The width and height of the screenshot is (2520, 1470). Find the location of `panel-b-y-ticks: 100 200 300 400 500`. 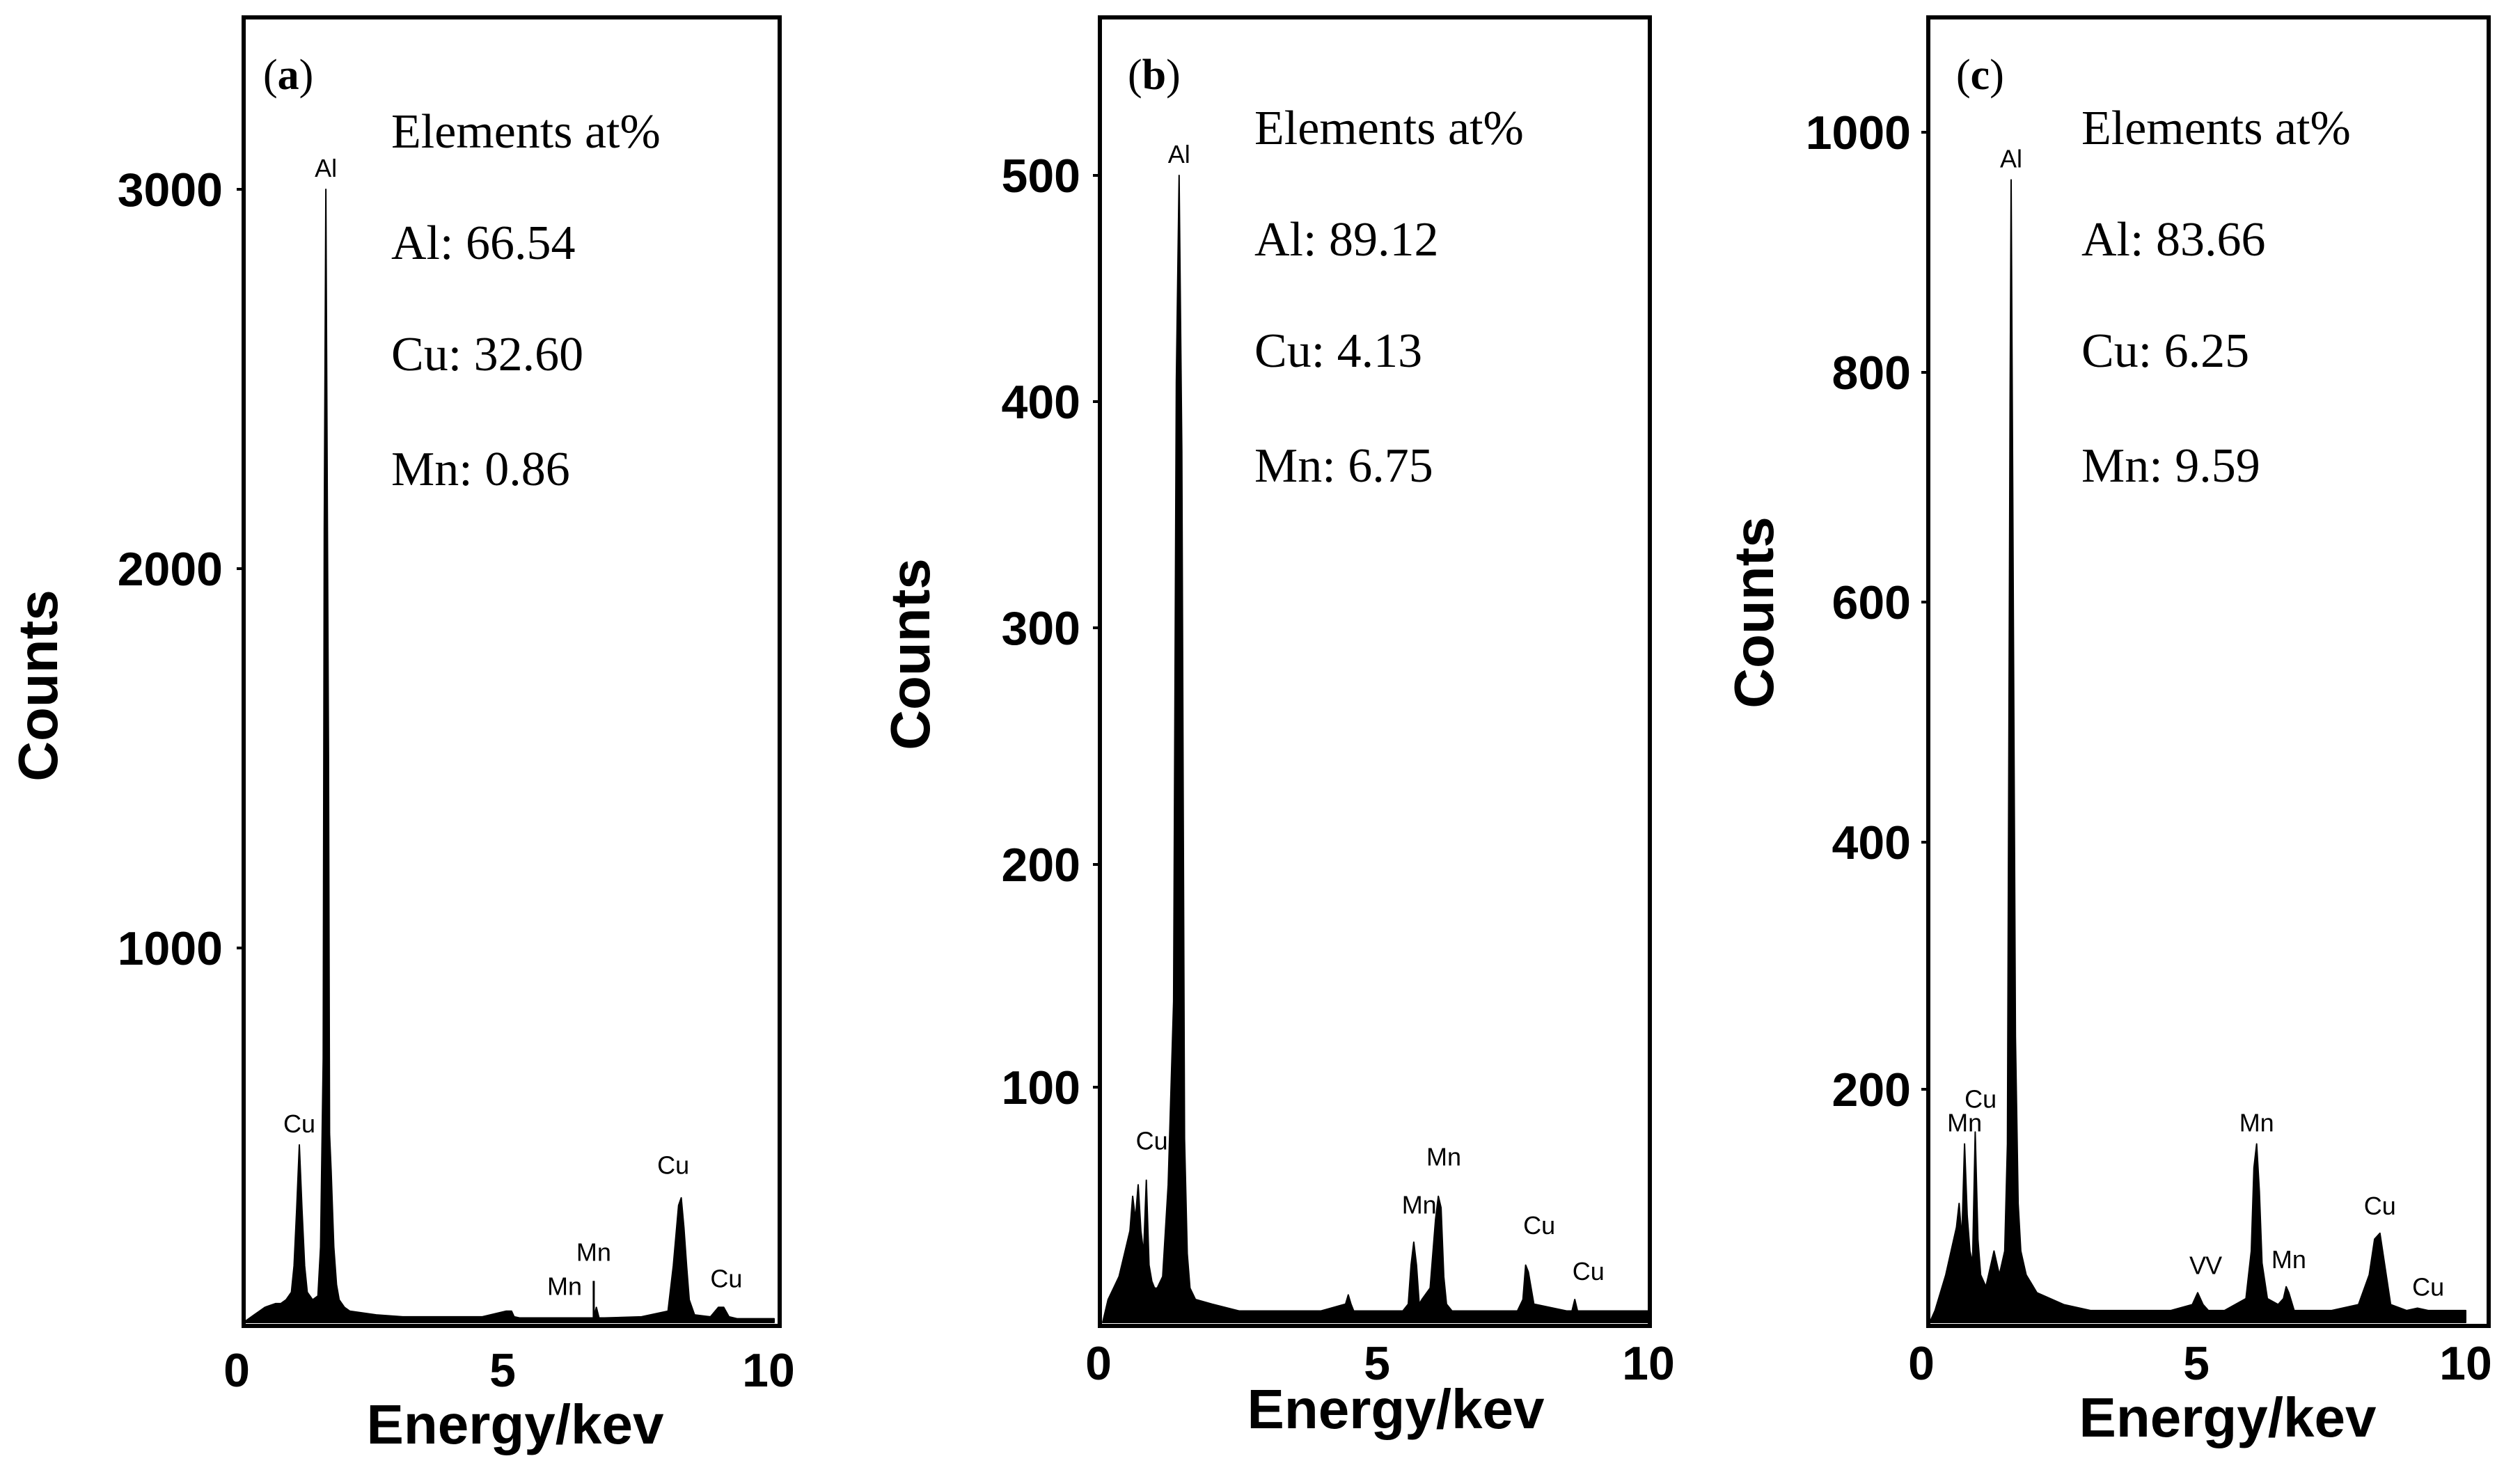

panel-b-y-ticks: 100 200 300 400 500 is located at coordinates (1051, 632).